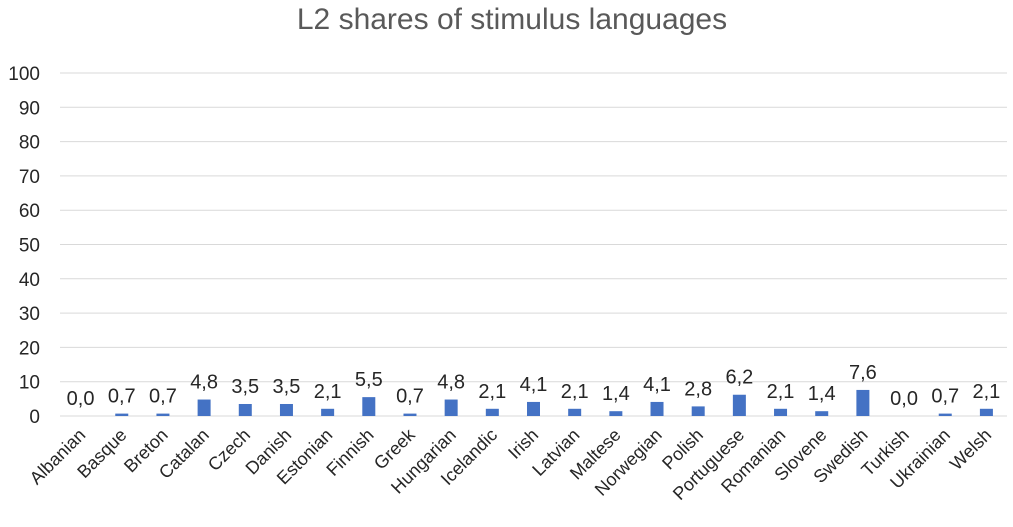 Image resolution: width=1013 pixels, height=527 pixels. Describe the element at coordinates (29, 177) in the screenshot. I see `y-tick-label: 70` at that location.